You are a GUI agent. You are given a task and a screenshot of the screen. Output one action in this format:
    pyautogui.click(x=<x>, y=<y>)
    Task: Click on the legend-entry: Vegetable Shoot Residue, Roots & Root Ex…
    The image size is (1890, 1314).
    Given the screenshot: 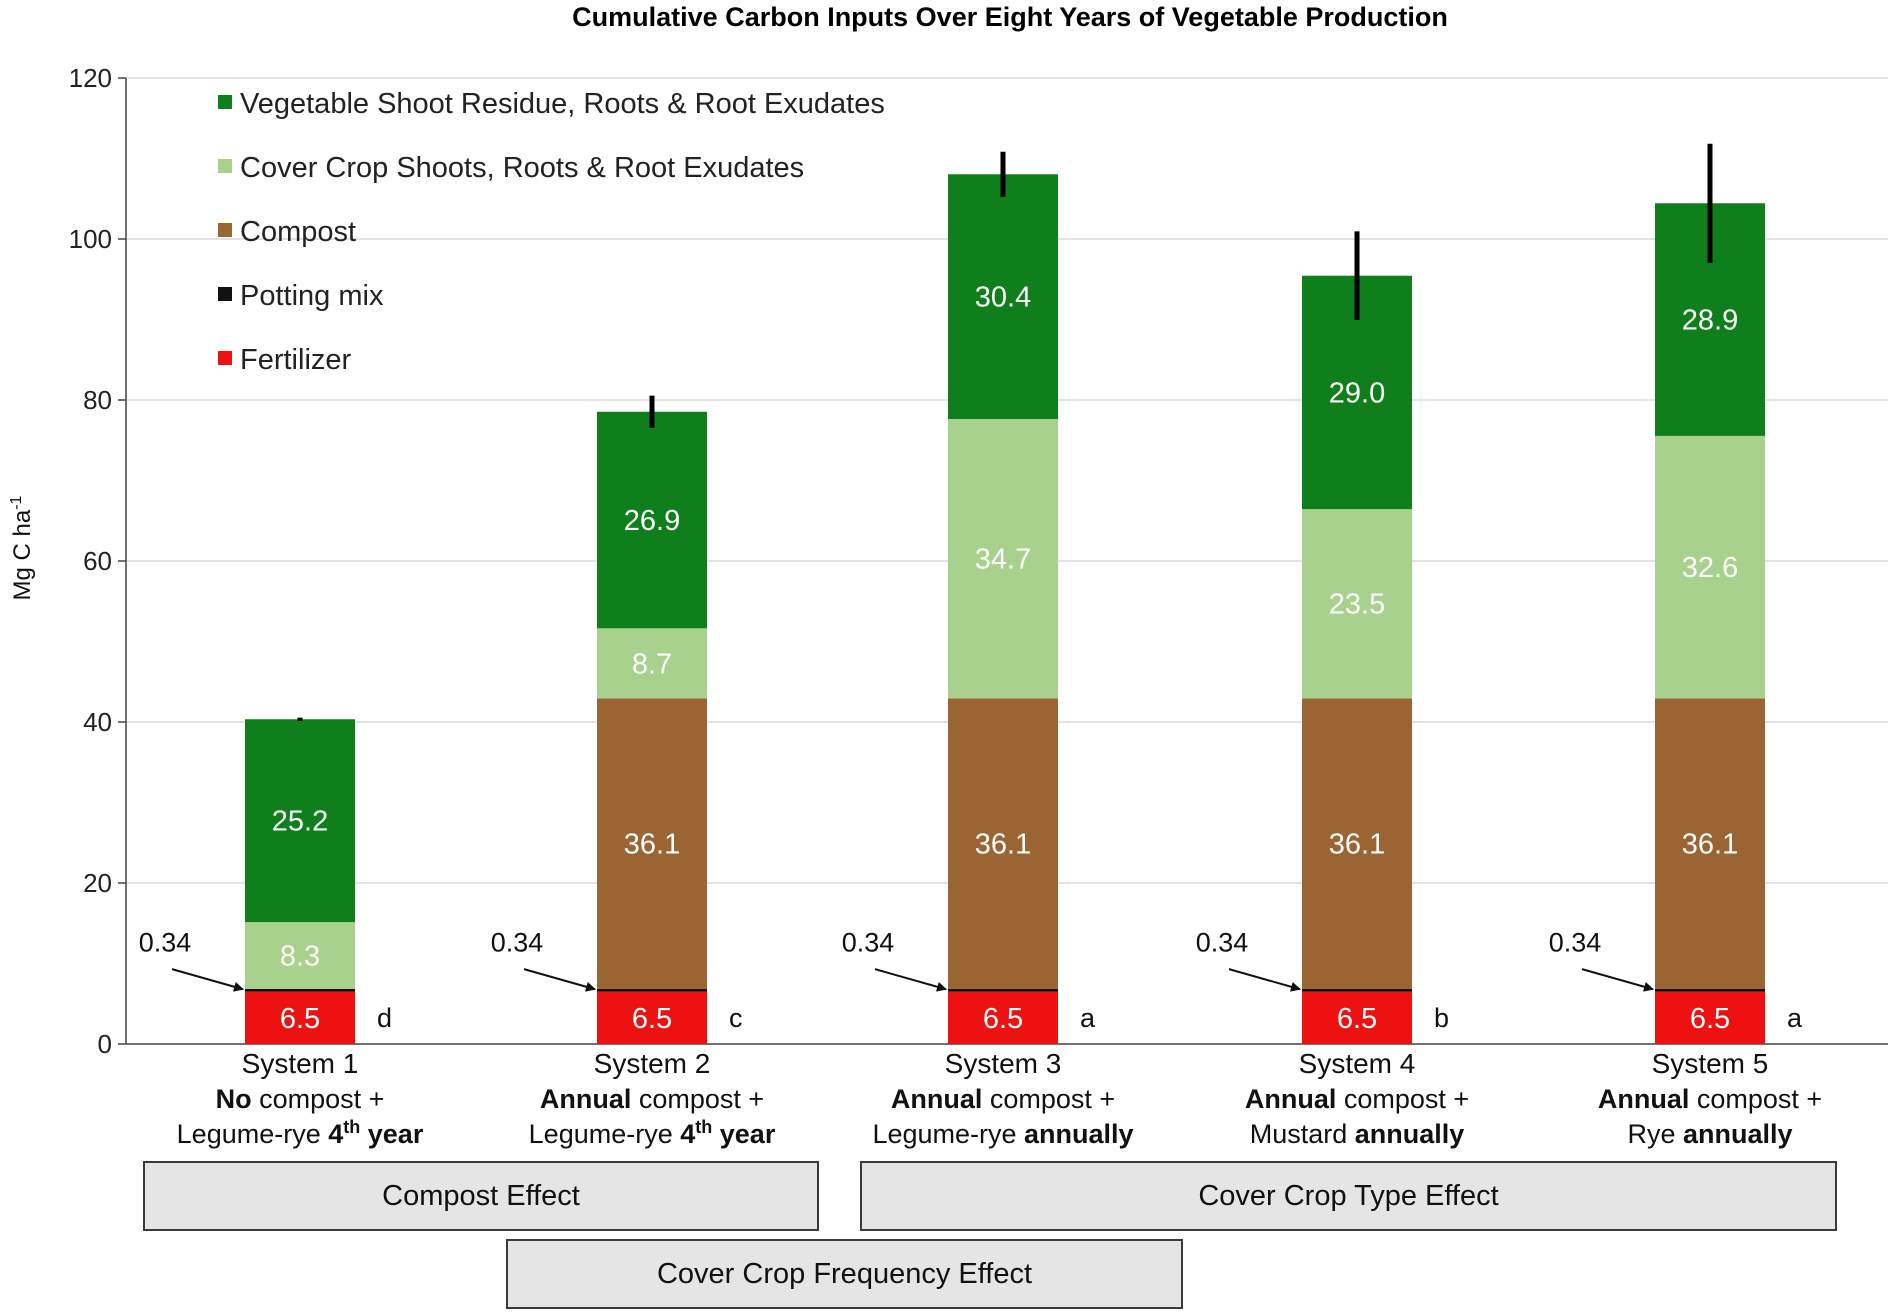 What is the action you would take?
    pyautogui.click(x=562, y=104)
    